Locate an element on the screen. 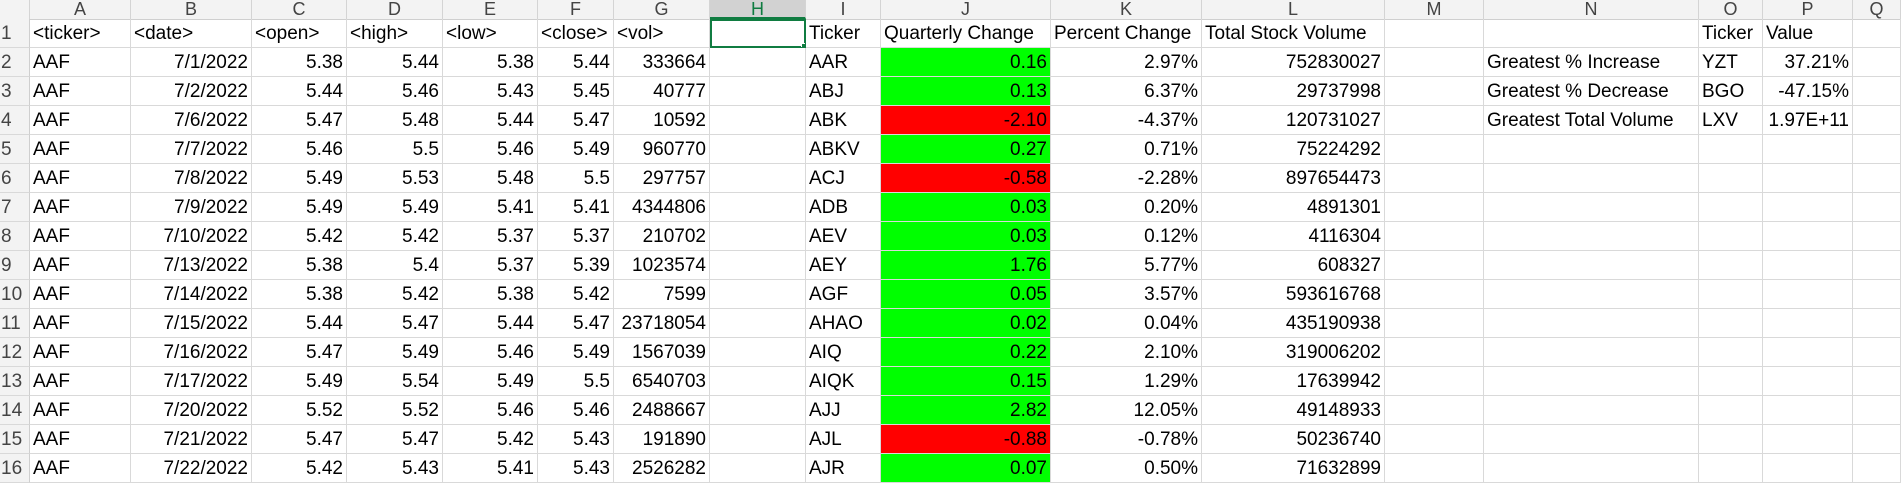 The height and width of the screenshot is (495, 1901). vol-cell: 297757 is located at coordinates (662, 178).